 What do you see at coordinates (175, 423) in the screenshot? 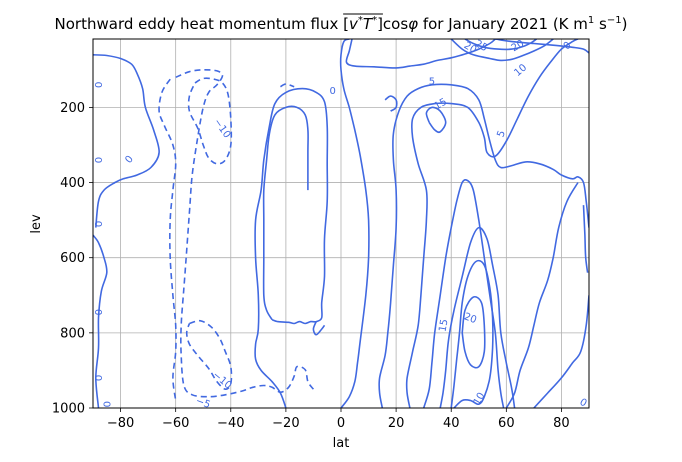
I see `x-tick-label: −60` at bounding box center [175, 423].